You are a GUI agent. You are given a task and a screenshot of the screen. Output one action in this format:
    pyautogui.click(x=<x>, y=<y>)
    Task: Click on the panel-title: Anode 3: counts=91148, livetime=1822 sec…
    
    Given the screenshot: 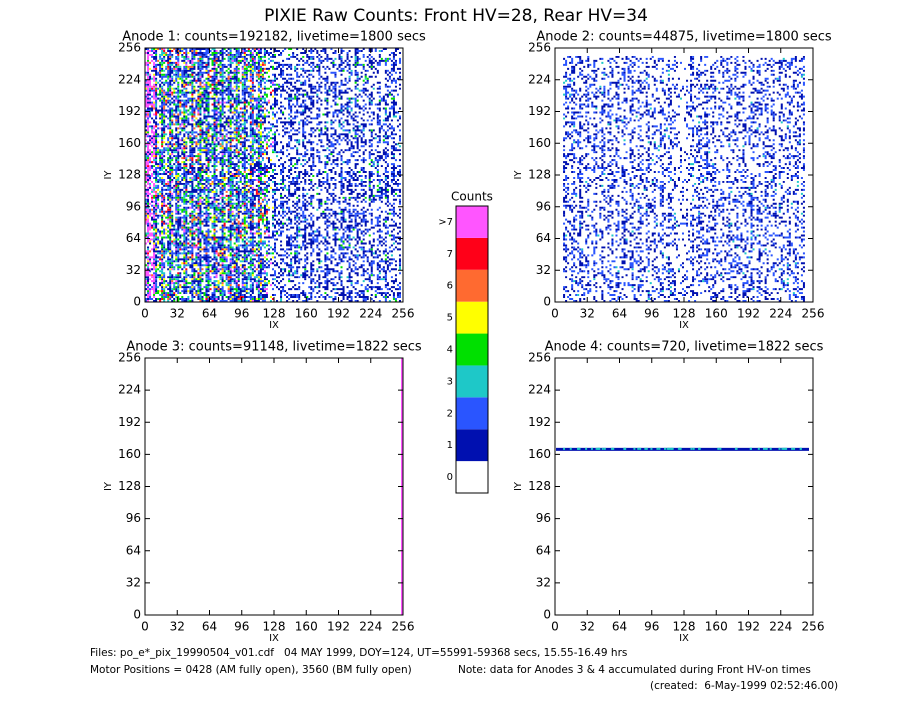 What is the action you would take?
    pyautogui.click(x=274, y=347)
    